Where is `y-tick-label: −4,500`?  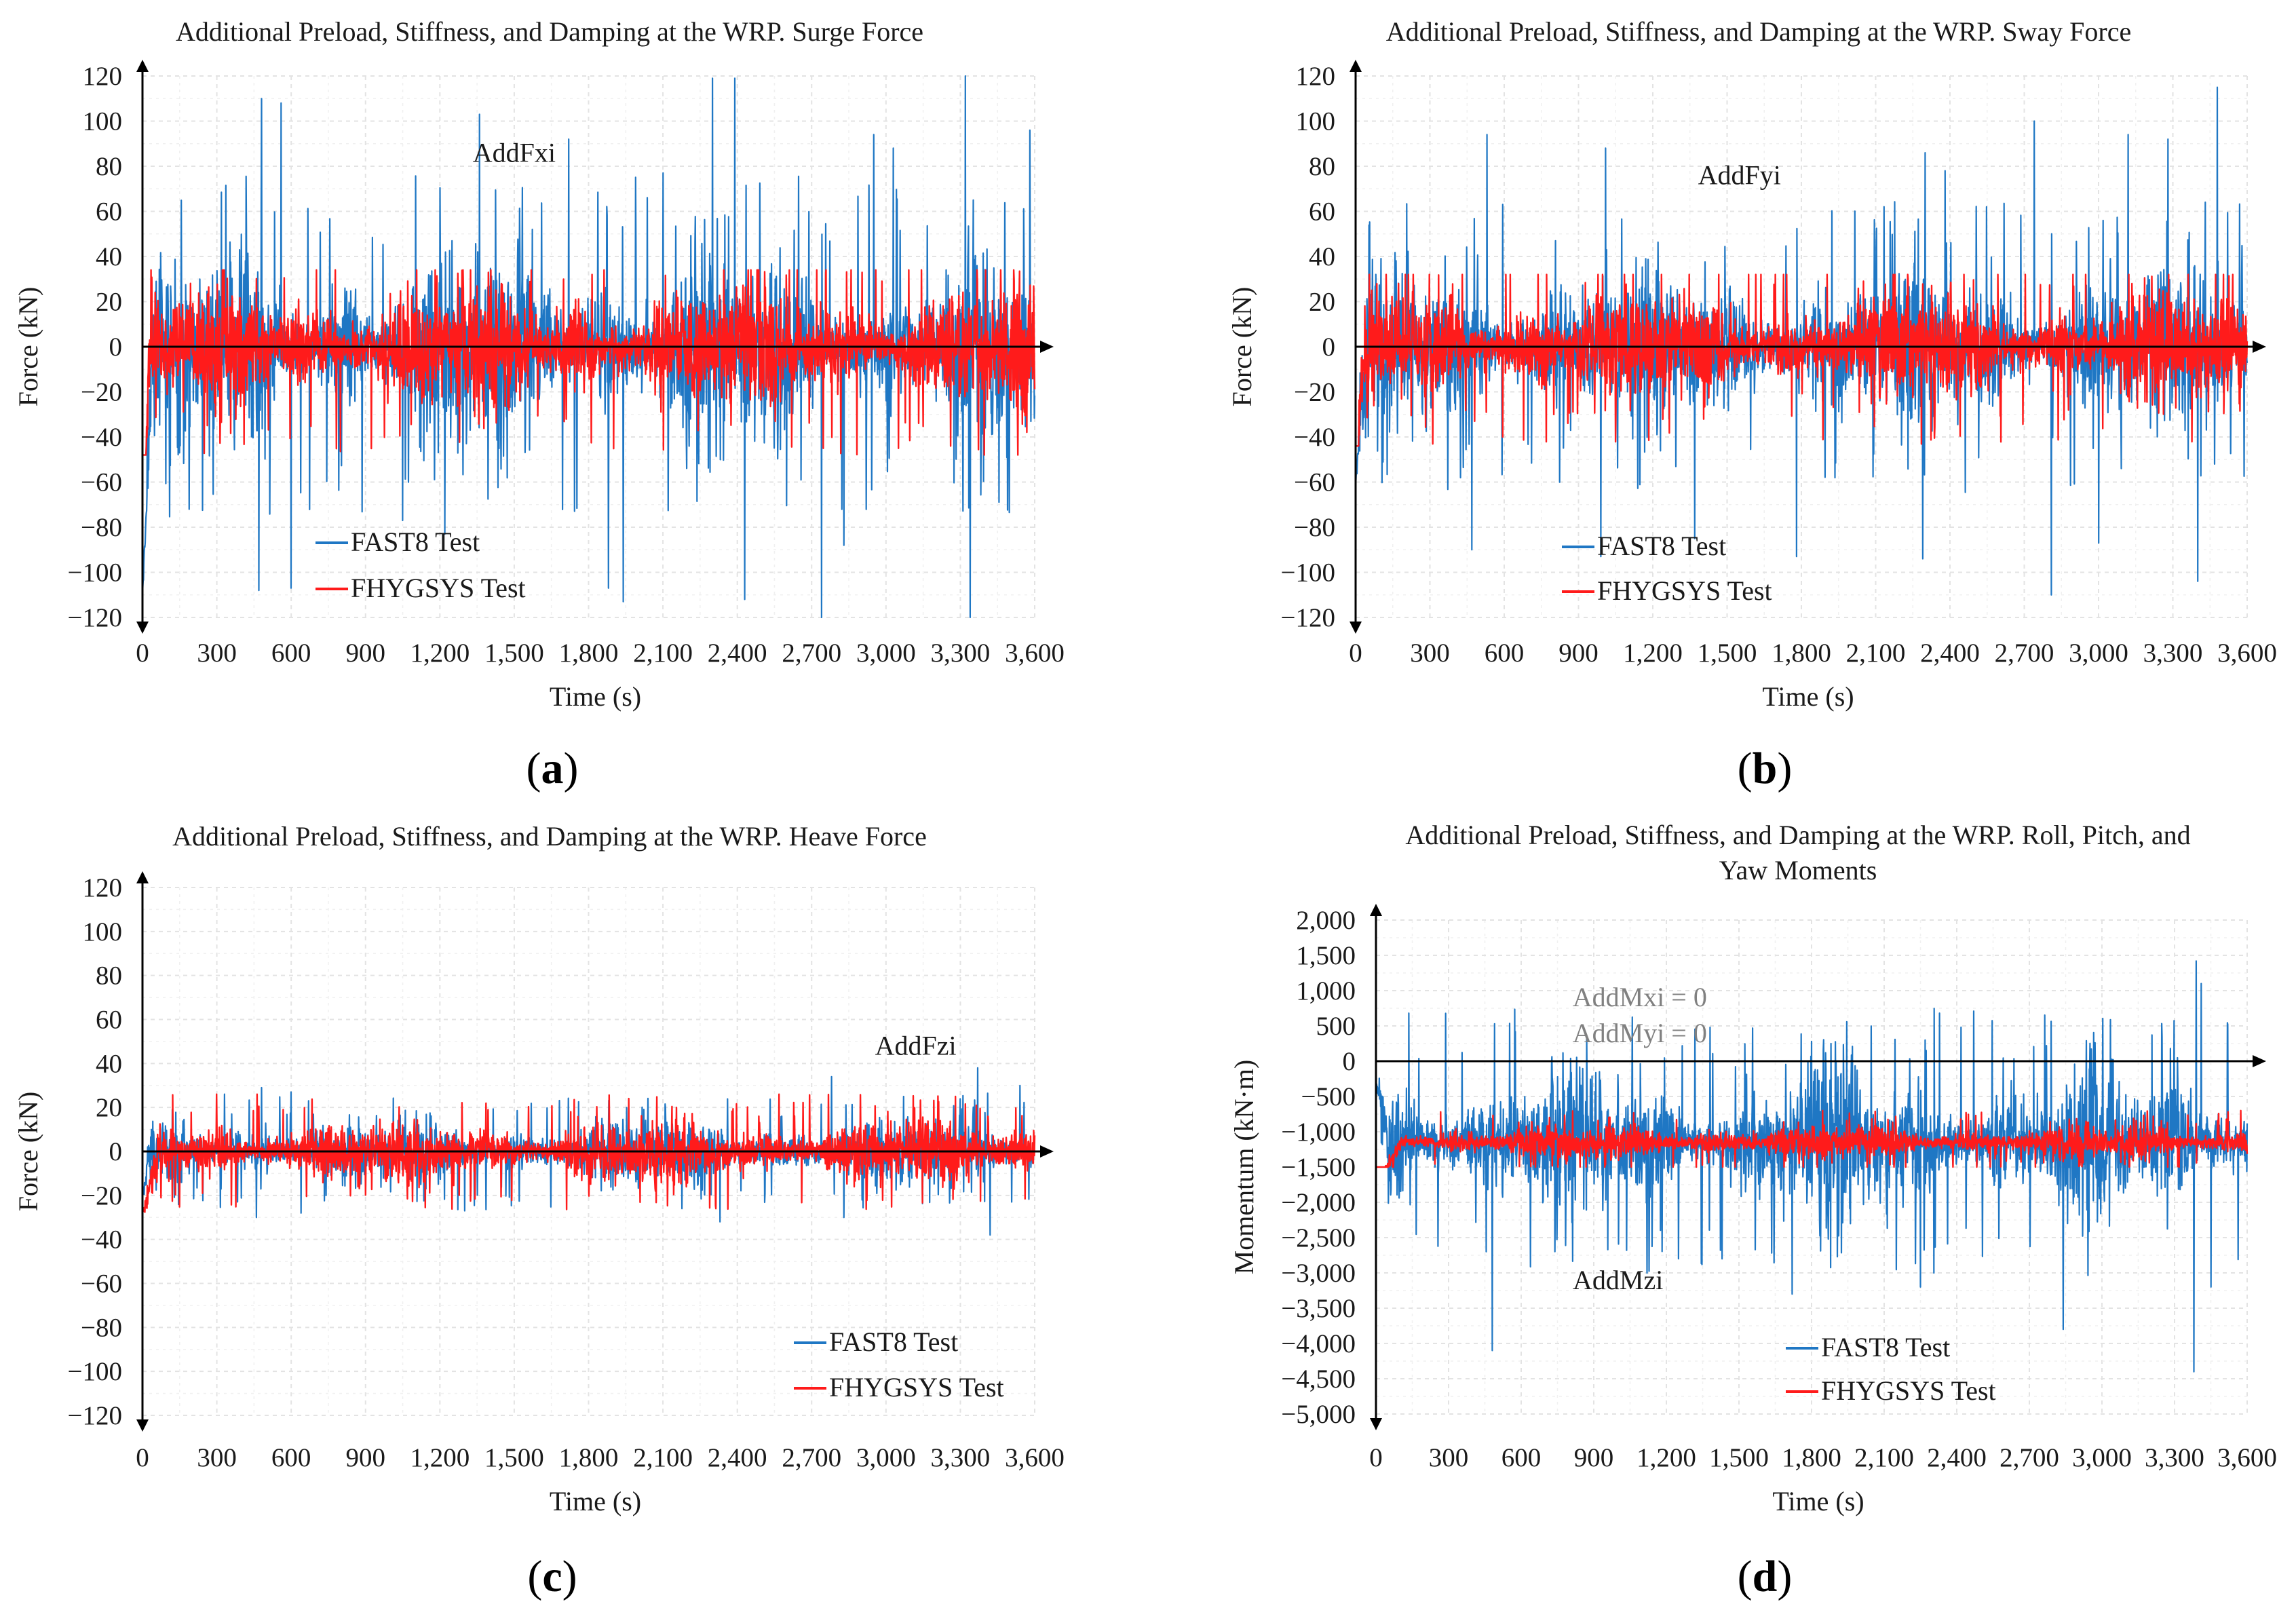 y-tick-label: −4,500 is located at coordinates (1318, 1379).